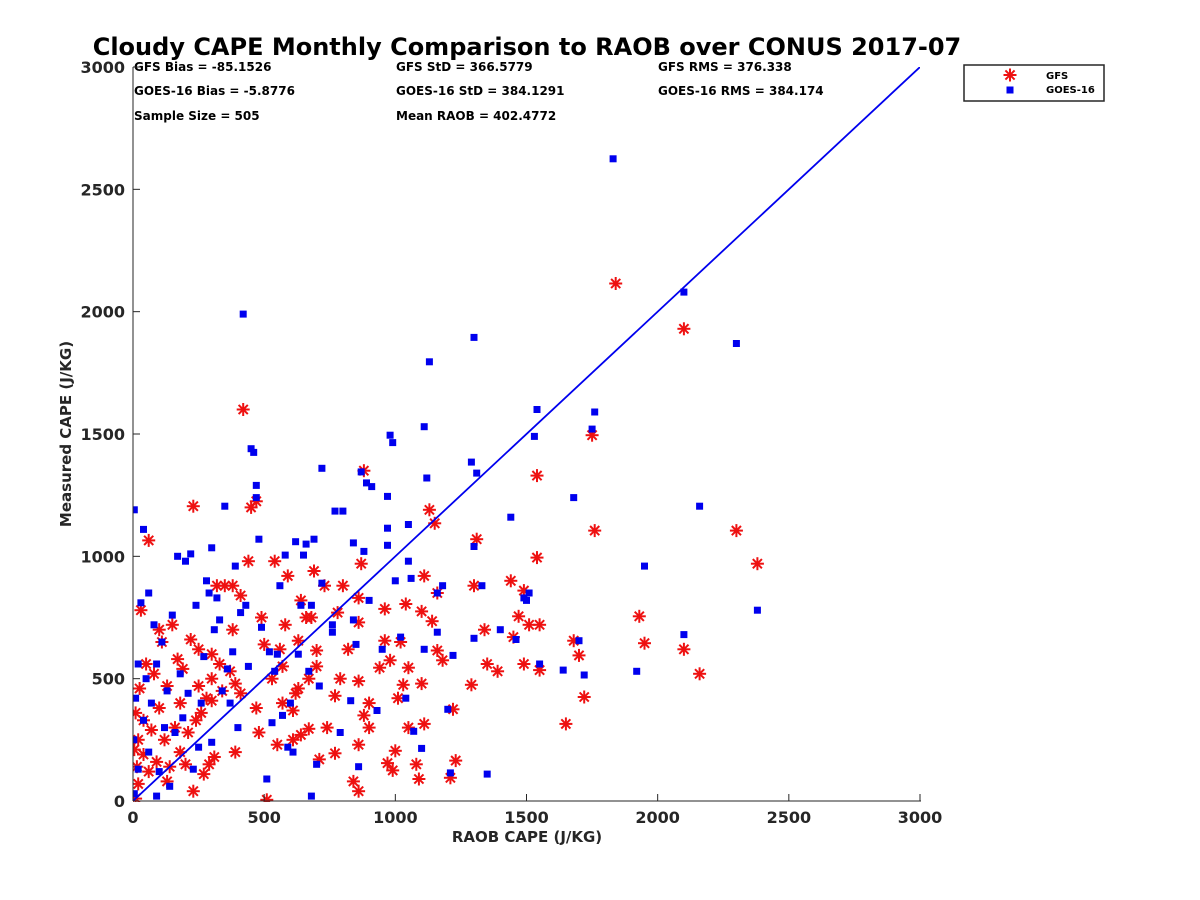 This screenshot has width=1200, height=900. I want to click on x-tick-label: 1000, so click(395, 817).